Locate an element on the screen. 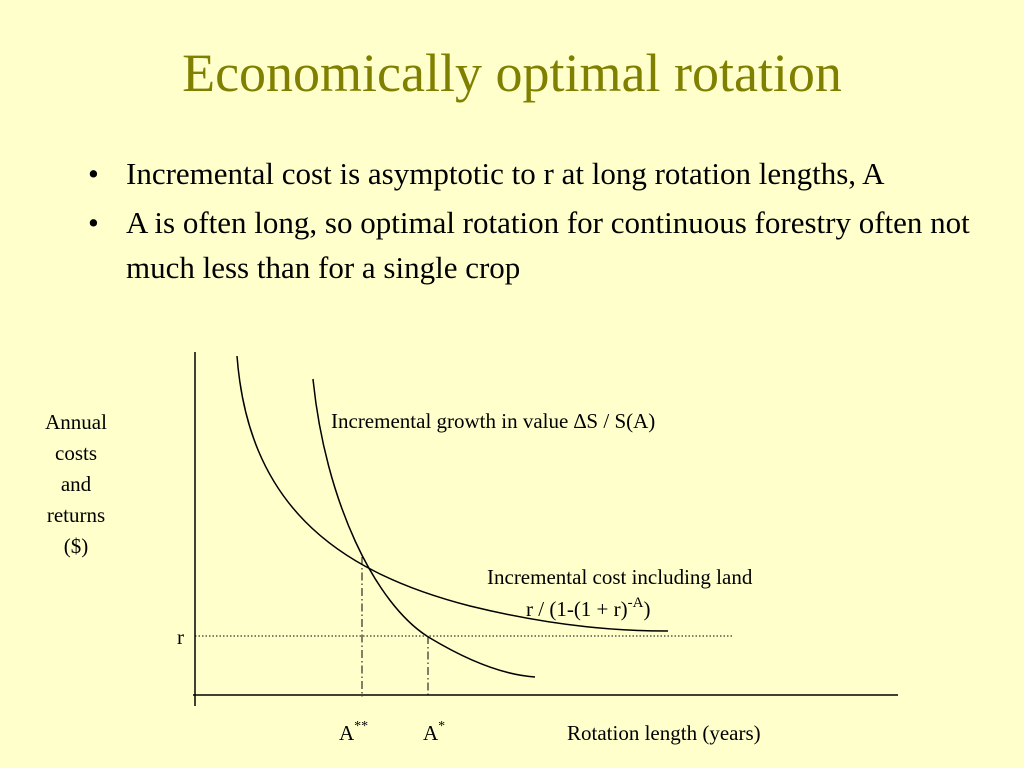  a-star-label: A* is located at coordinates (434, 732).